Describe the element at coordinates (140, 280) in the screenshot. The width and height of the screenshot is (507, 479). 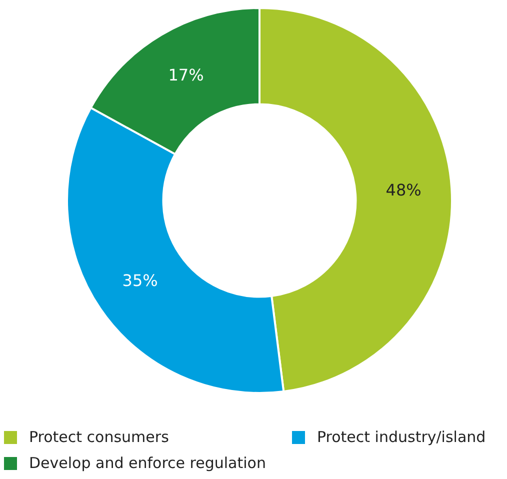
I see `data-label: 35%` at that location.